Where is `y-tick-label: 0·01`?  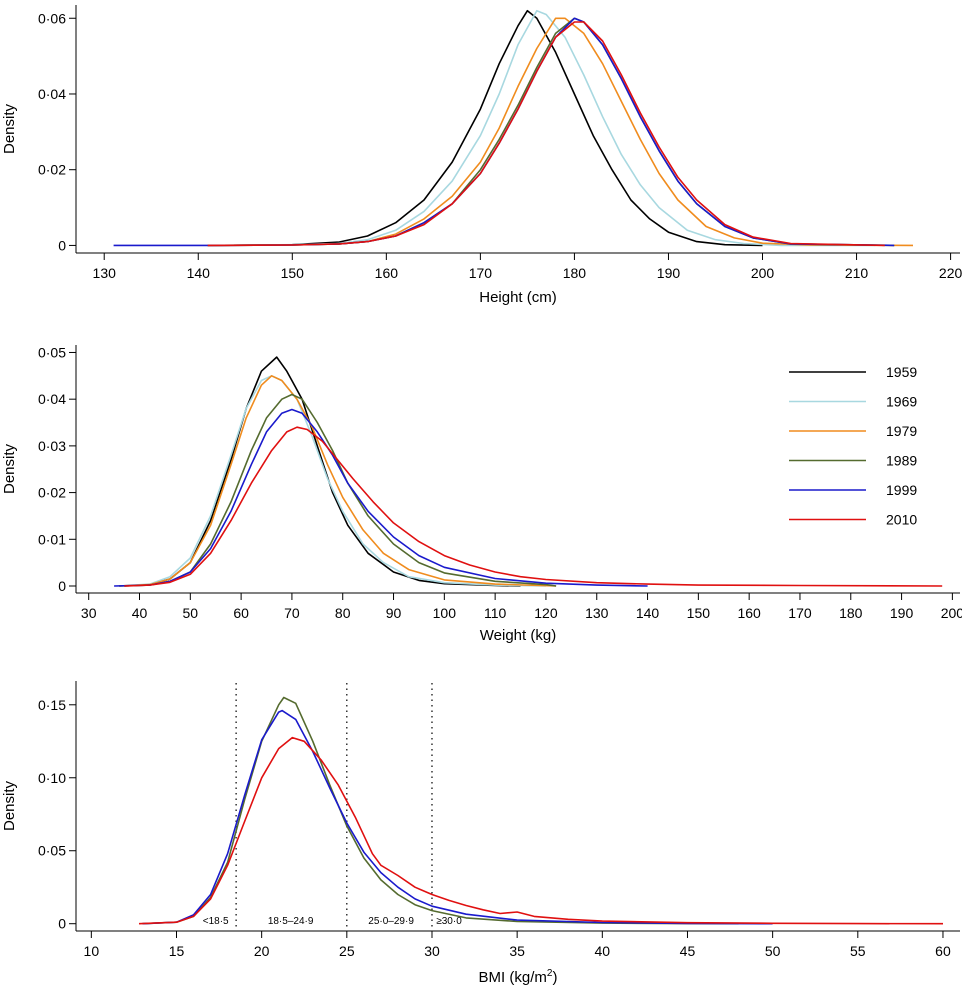 y-tick-label: 0·01 is located at coordinates (52, 539).